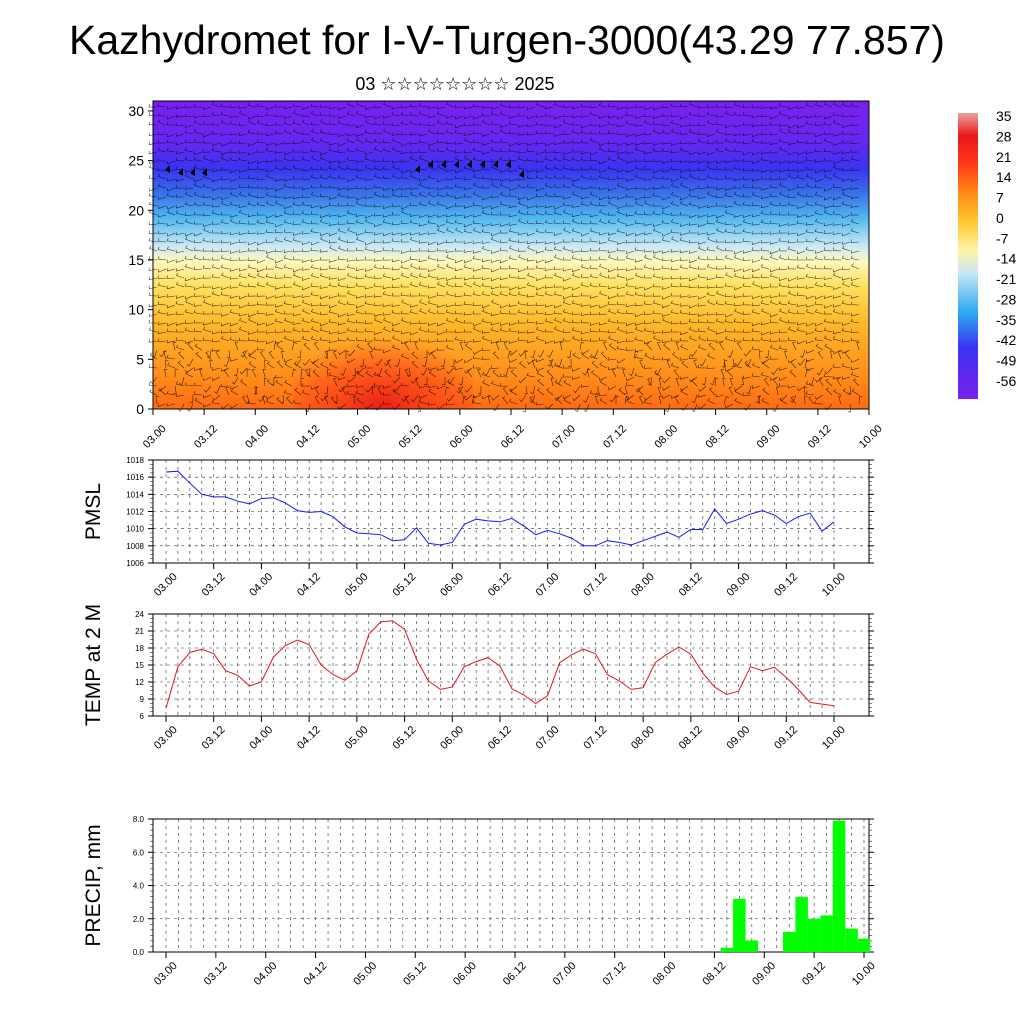 The image size is (1024, 1024). What do you see at coordinates (93, 511) in the screenshot?
I see `pmsl-y-label: PMSL` at bounding box center [93, 511].